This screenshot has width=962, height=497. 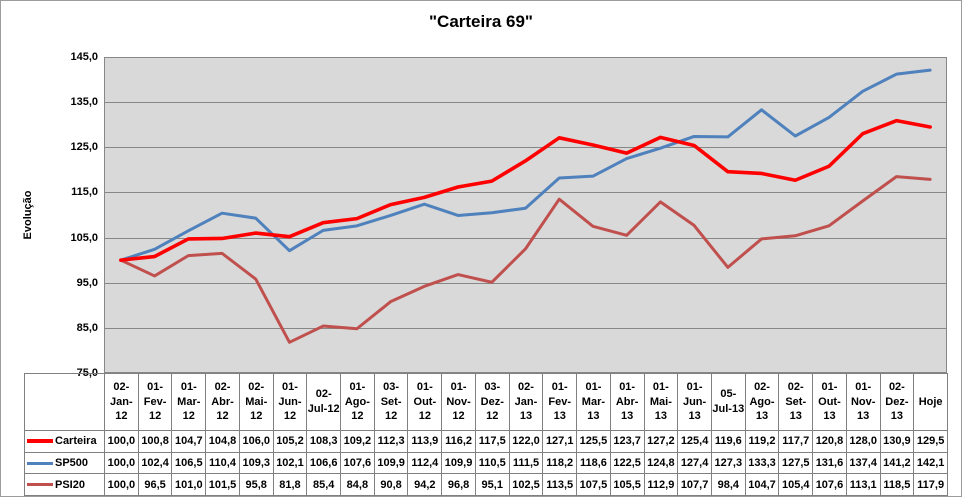 I want to click on value-cell: 113,9, so click(x=425, y=441).